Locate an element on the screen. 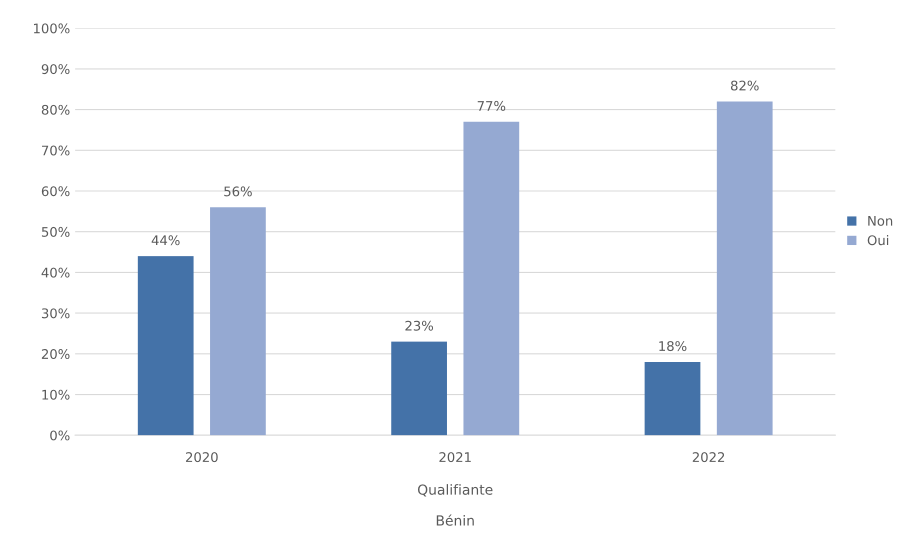  x-tick-label: 2021 is located at coordinates (455, 457).